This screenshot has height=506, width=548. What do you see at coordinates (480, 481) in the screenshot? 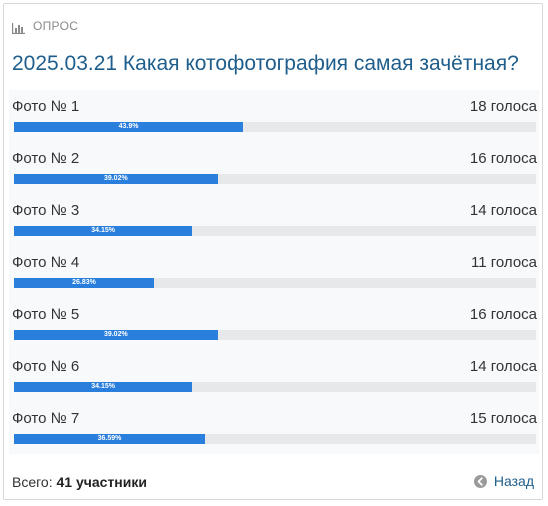
I see `arrow-left-circle-icon` at bounding box center [480, 481].